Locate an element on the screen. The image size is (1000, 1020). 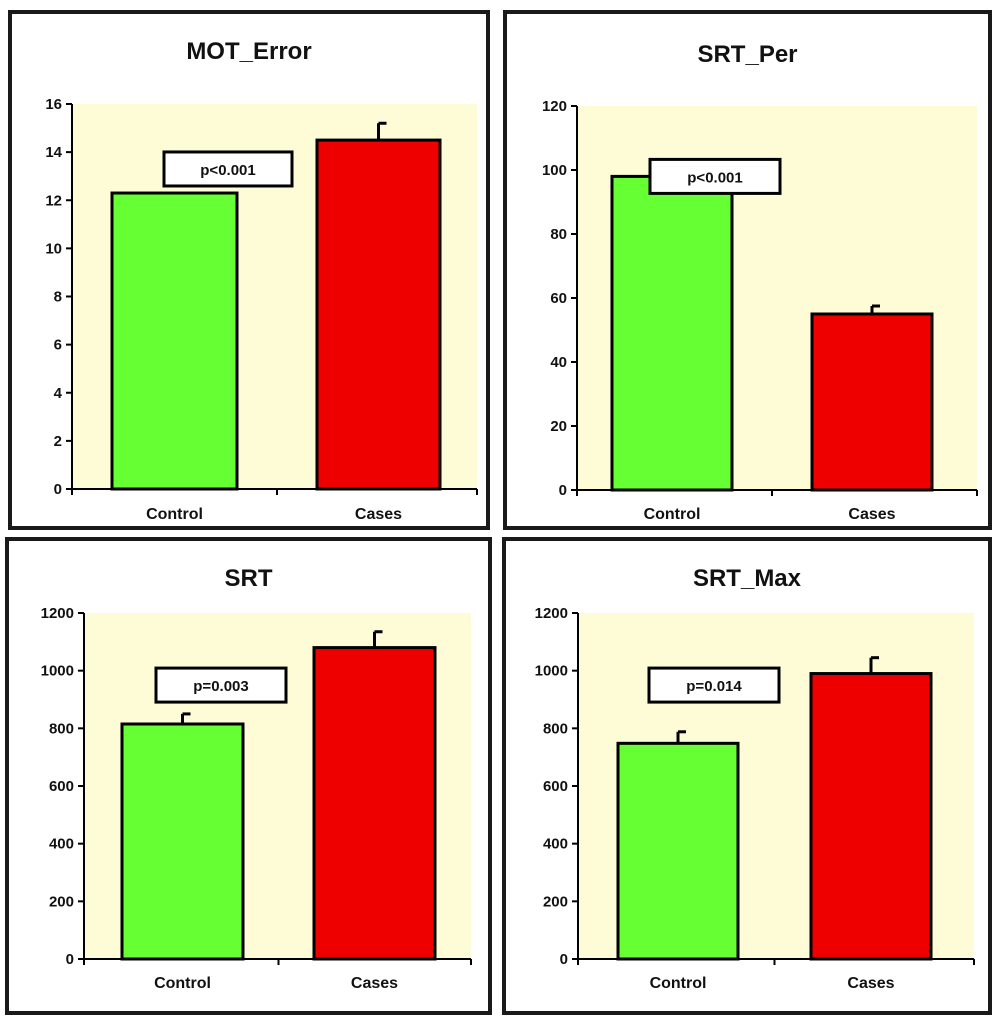
chart-title: SRT is located at coordinates (249, 578).